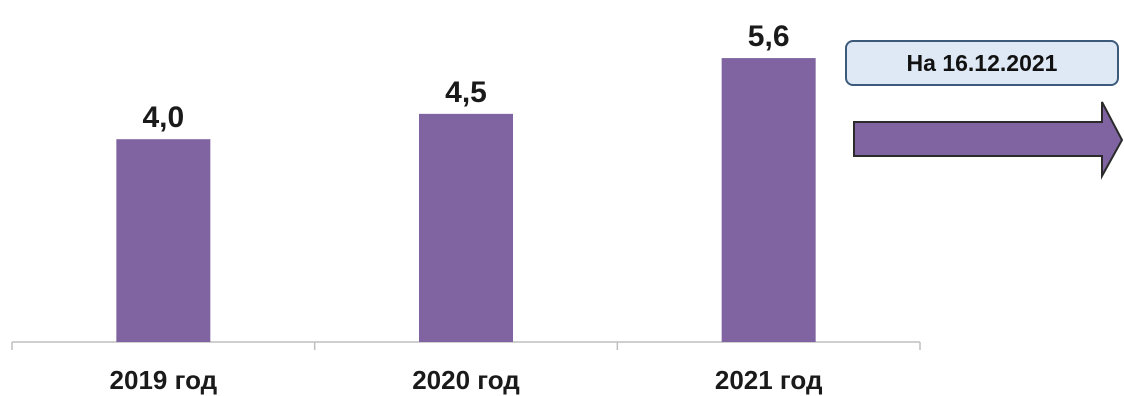 This screenshot has width=1124, height=396. I want to click on date-note-box: На 16.12.2021, so click(982, 63).